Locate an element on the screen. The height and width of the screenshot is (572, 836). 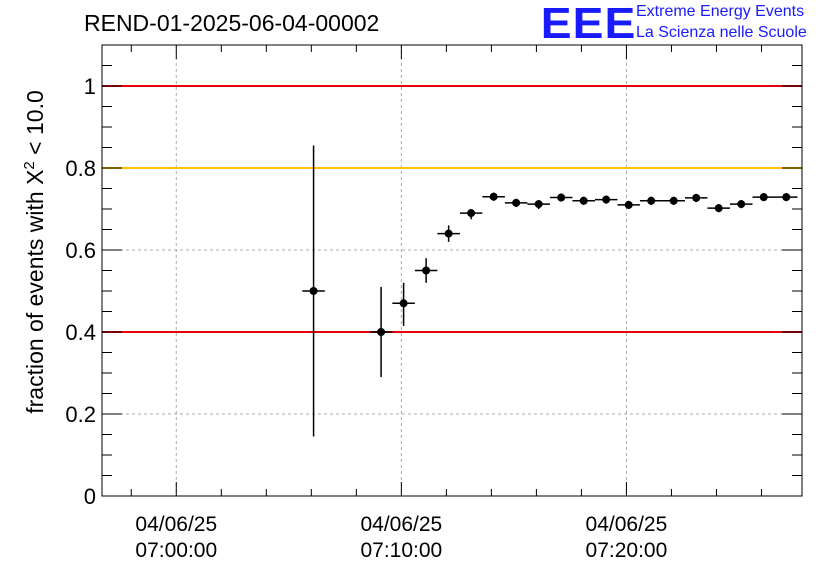
y-tick-label: 0.6 is located at coordinates (80, 250).